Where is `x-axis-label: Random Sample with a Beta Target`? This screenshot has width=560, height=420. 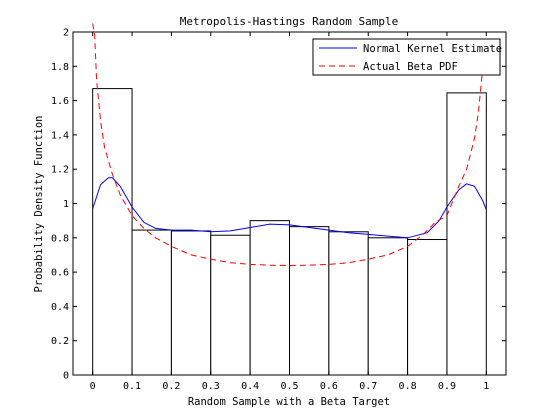
x-axis-label: Random Sample with a Beta Target is located at coordinates (289, 402).